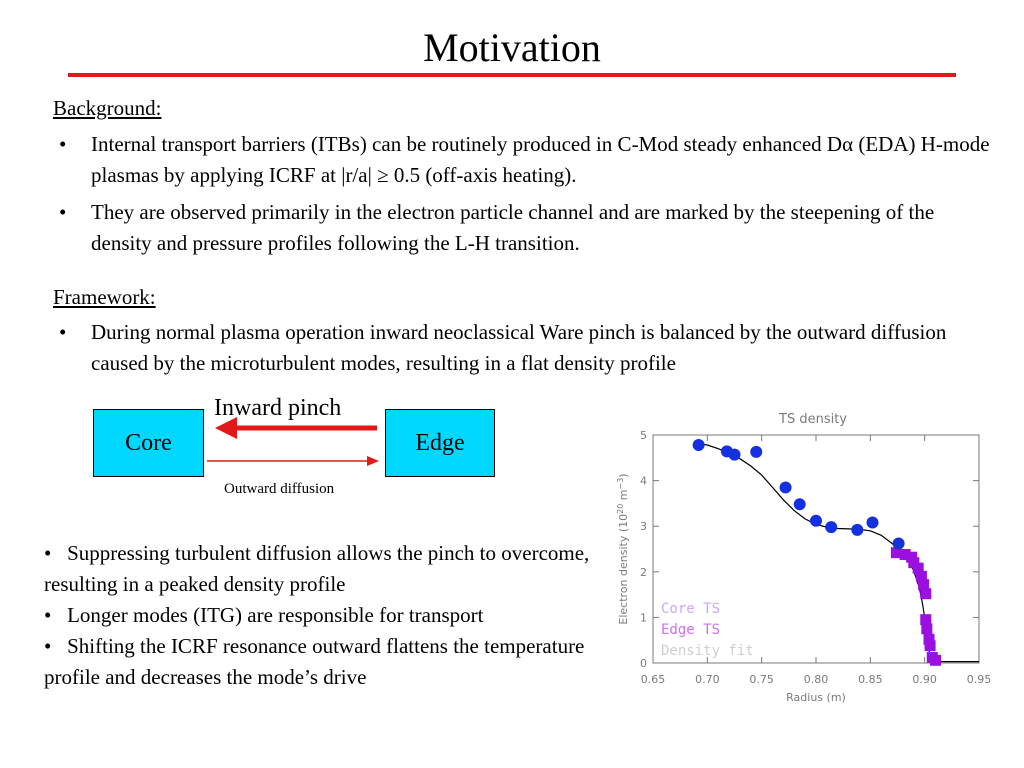 The width and height of the screenshot is (1024, 768). I want to click on y-tick-label: 5, so click(643, 435).